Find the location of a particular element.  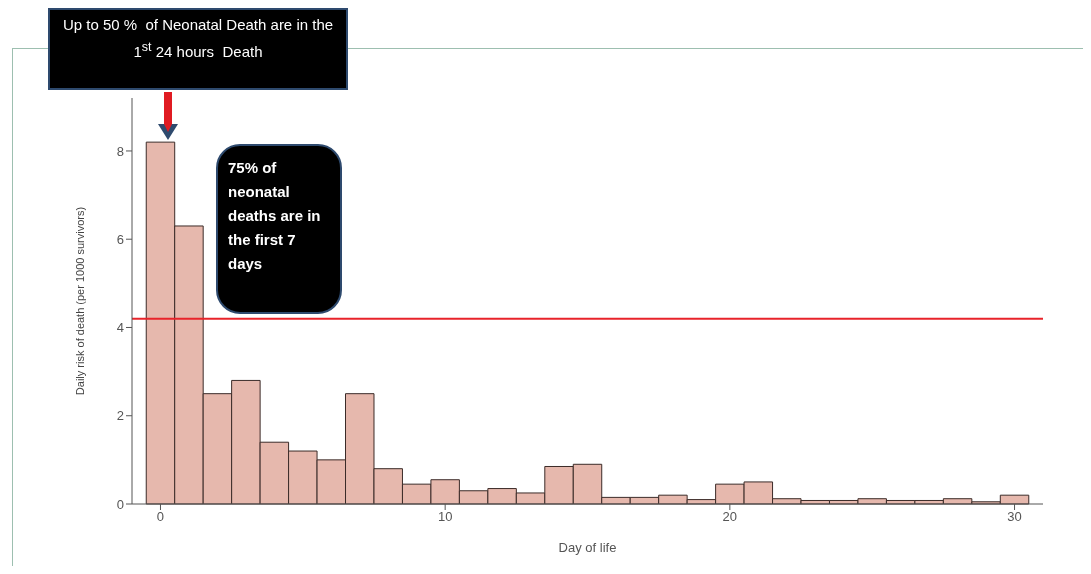

y-tick-label: 0 is located at coordinates (120, 504).